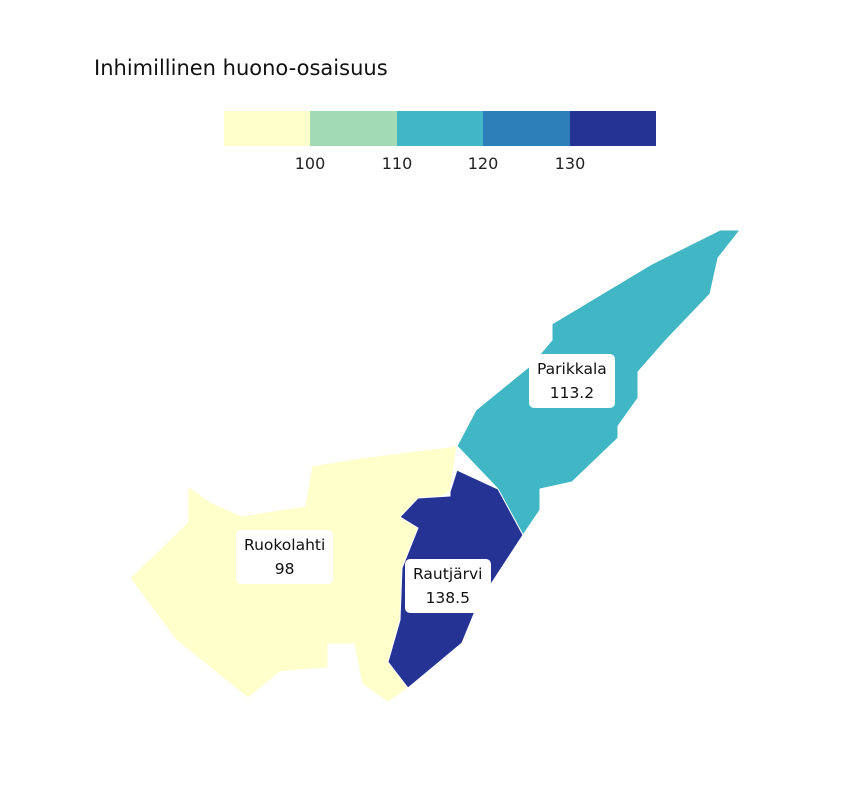 This screenshot has height=792, width=864. I want to click on color-legend: 100 110 120 130, so click(440, 142).